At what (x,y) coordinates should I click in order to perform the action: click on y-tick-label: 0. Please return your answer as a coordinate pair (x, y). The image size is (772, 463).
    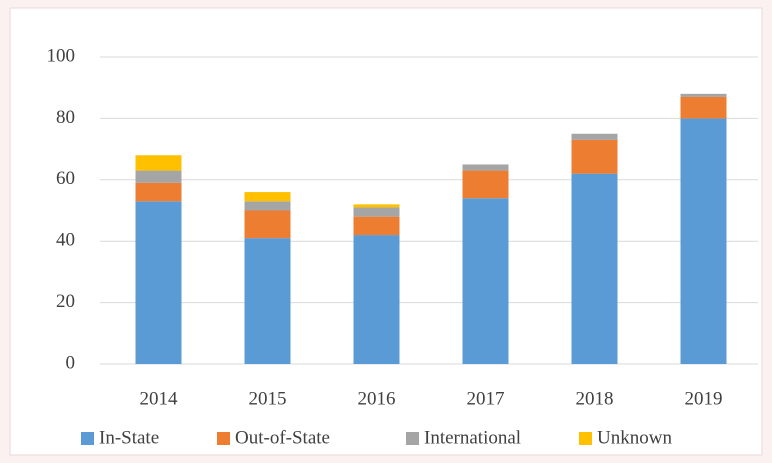
    Looking at the image, I should click on (71, 362).